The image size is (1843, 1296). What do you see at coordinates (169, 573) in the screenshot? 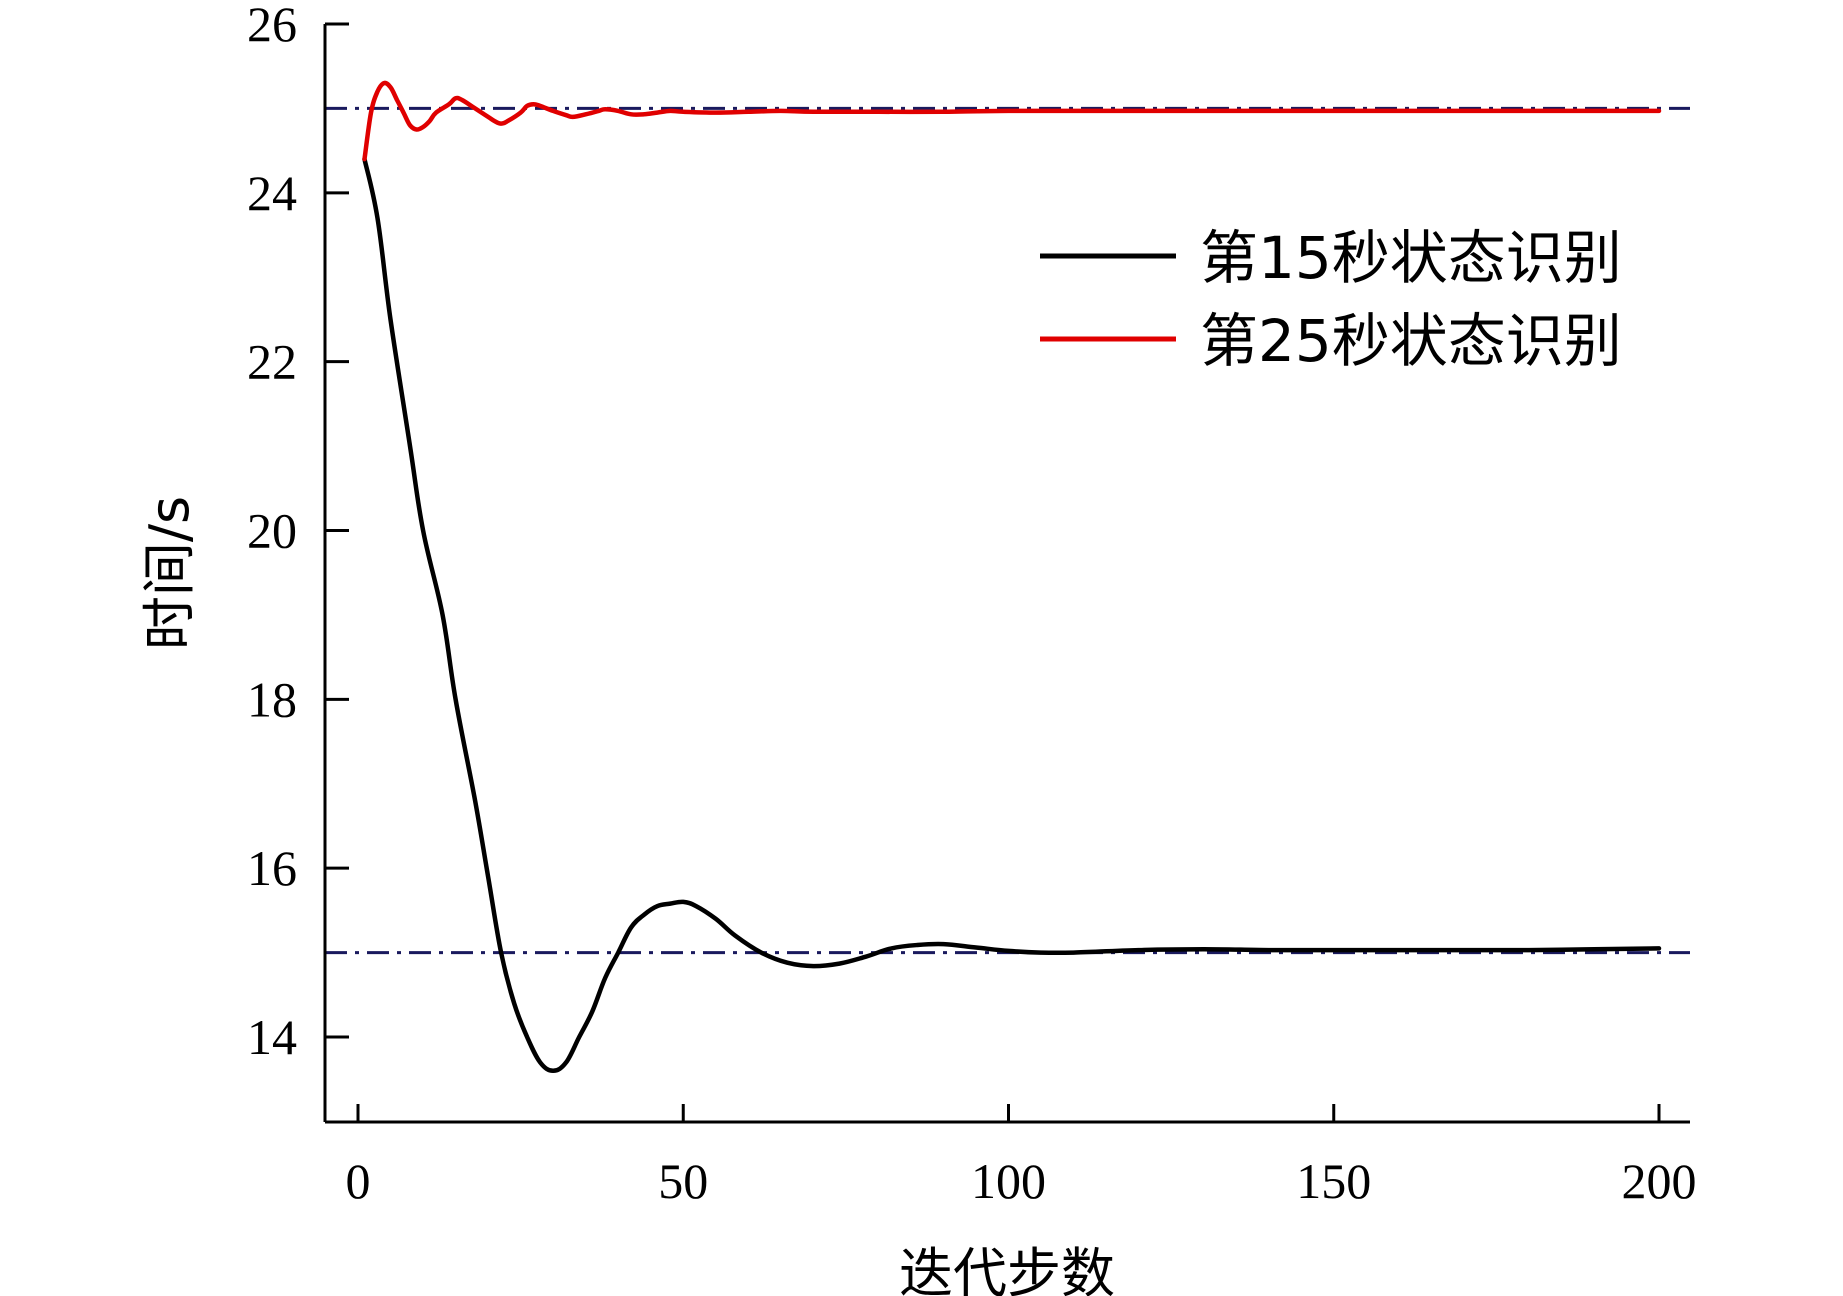
I see `y-axis-title: 时间/s` at bounding box center [169, 573].